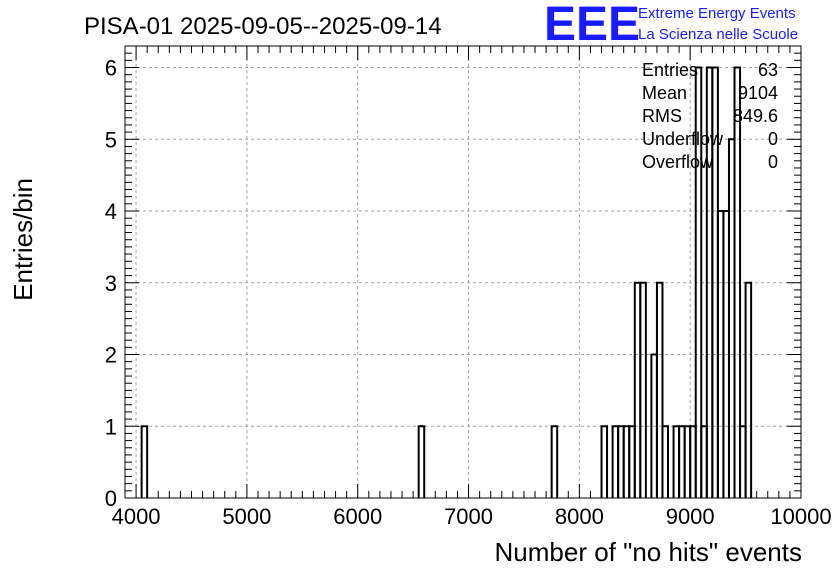 Image resolution: width=836 pixels, height=572 pixels. What do you see at coordinates (678, 162) in the screenshot?
I see `stat-label: Overflow` at bounding box center [678, 162].